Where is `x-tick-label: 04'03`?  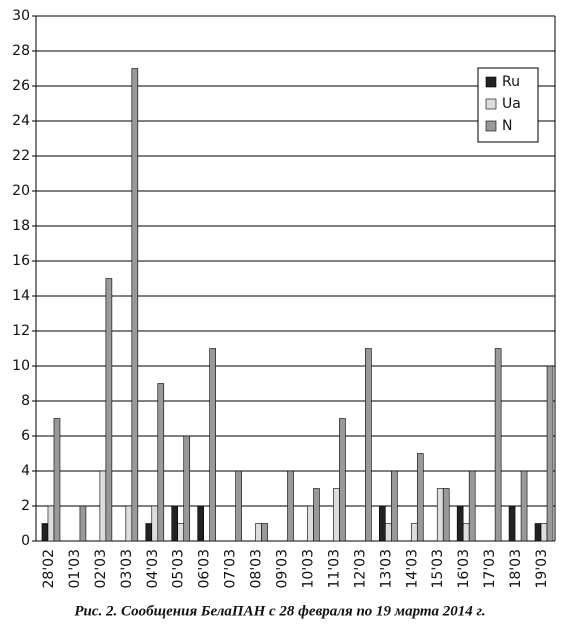
x-tick-label: 04'03 is located at coordinates (153, 568).